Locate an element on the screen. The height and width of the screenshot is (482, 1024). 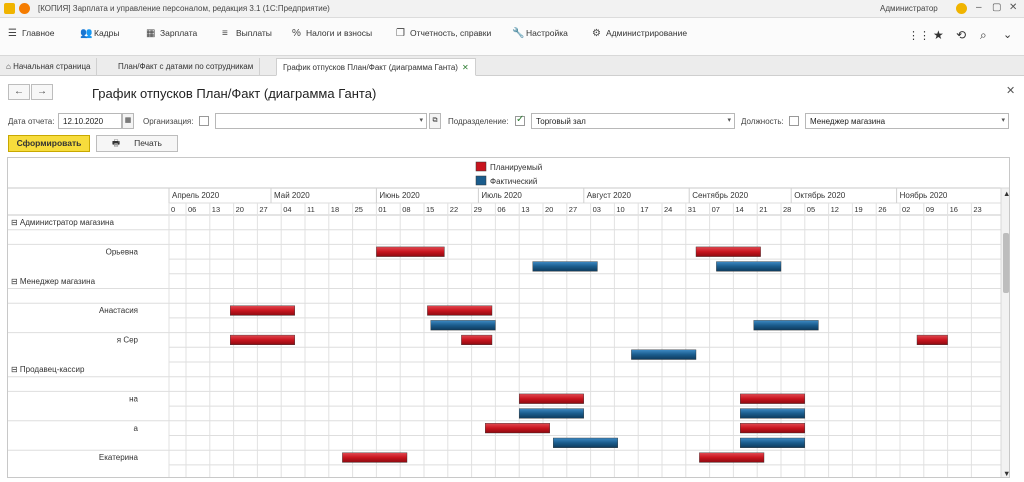
scroll-up-icon: ▲ is located at coordinates (1006, 193).